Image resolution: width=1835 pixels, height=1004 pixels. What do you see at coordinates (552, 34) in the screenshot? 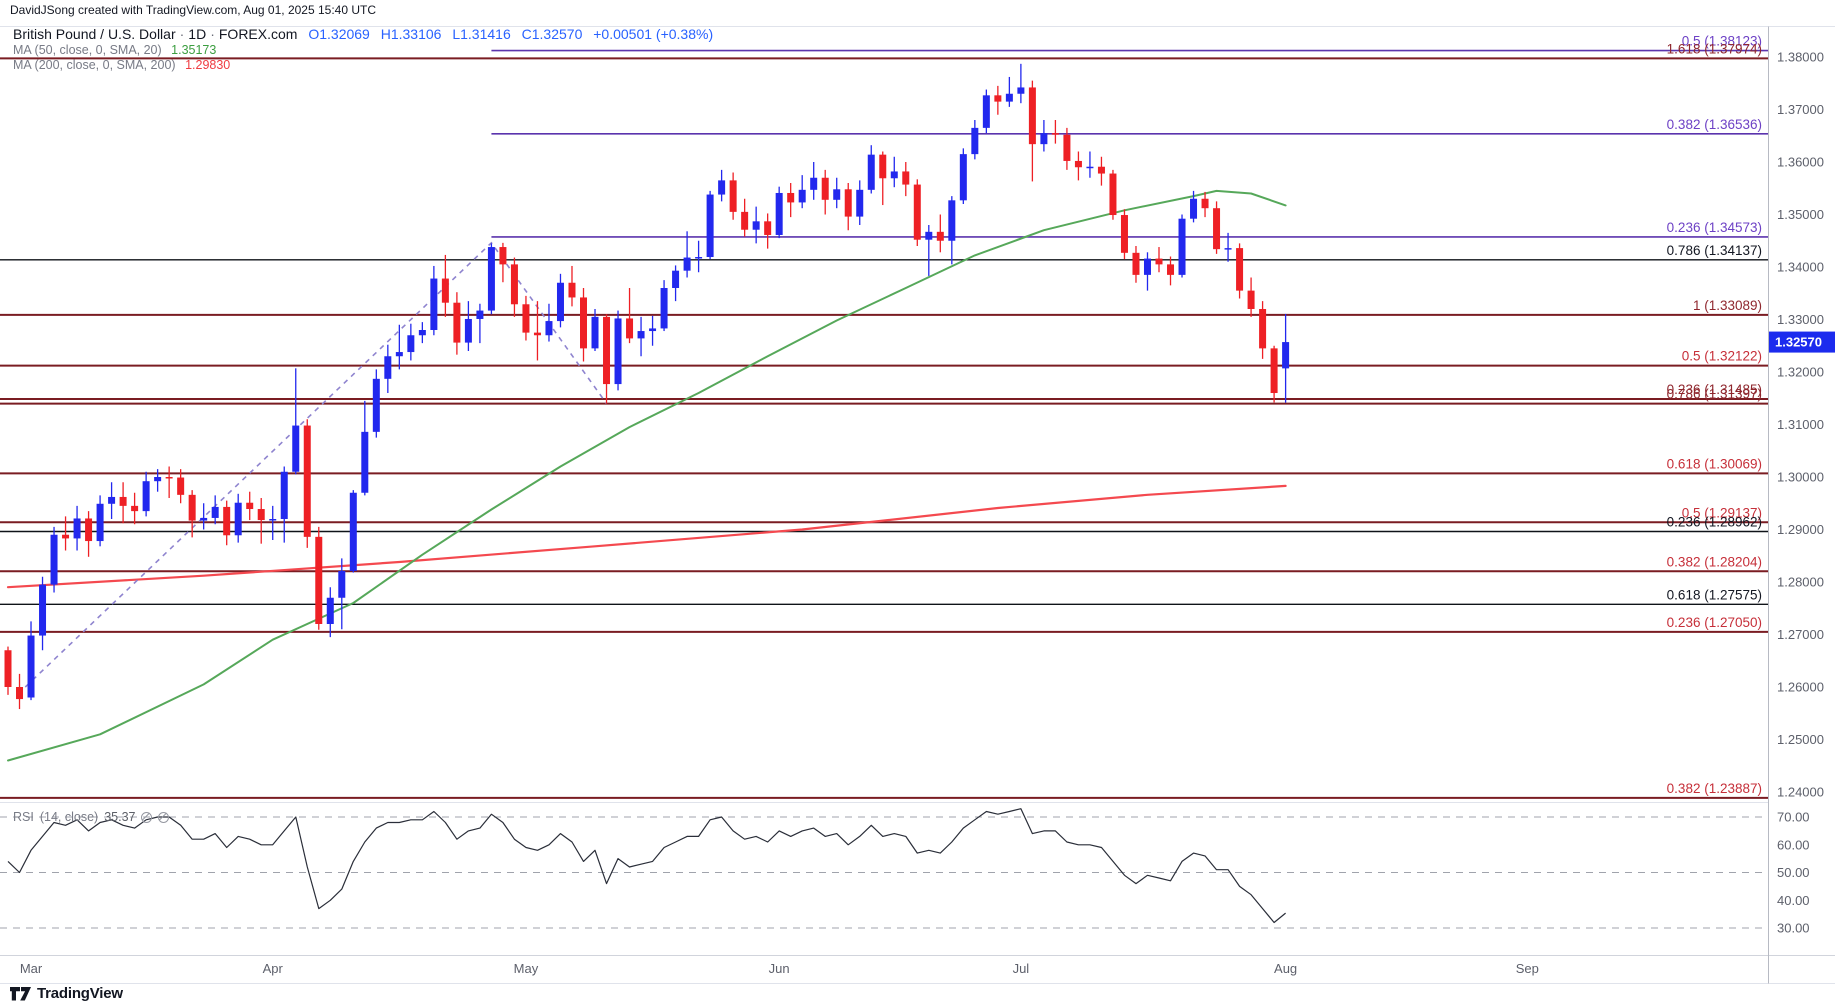
I see `close-value: C1.32570` at bounding box center [552, 34].